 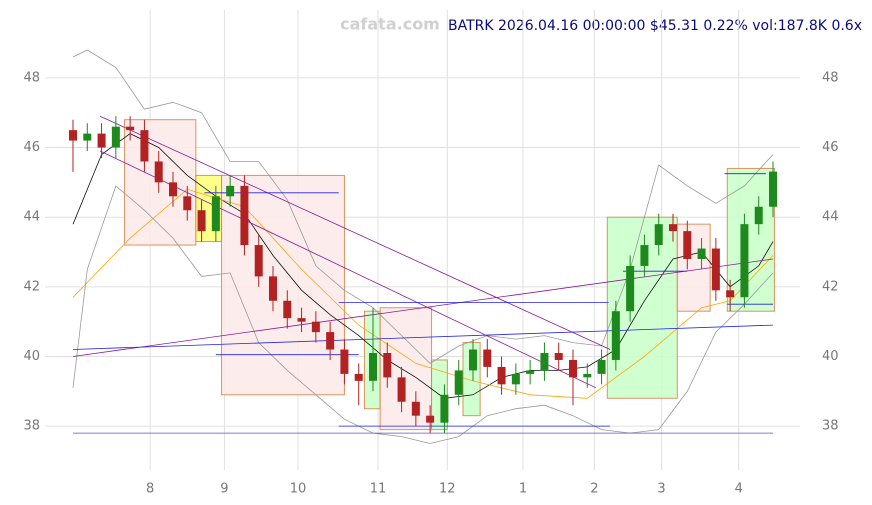 What do you see at coordinates (31, 356) in the screenshot?
I see `y-tick-label: 40` at bounding box center [31, 356].